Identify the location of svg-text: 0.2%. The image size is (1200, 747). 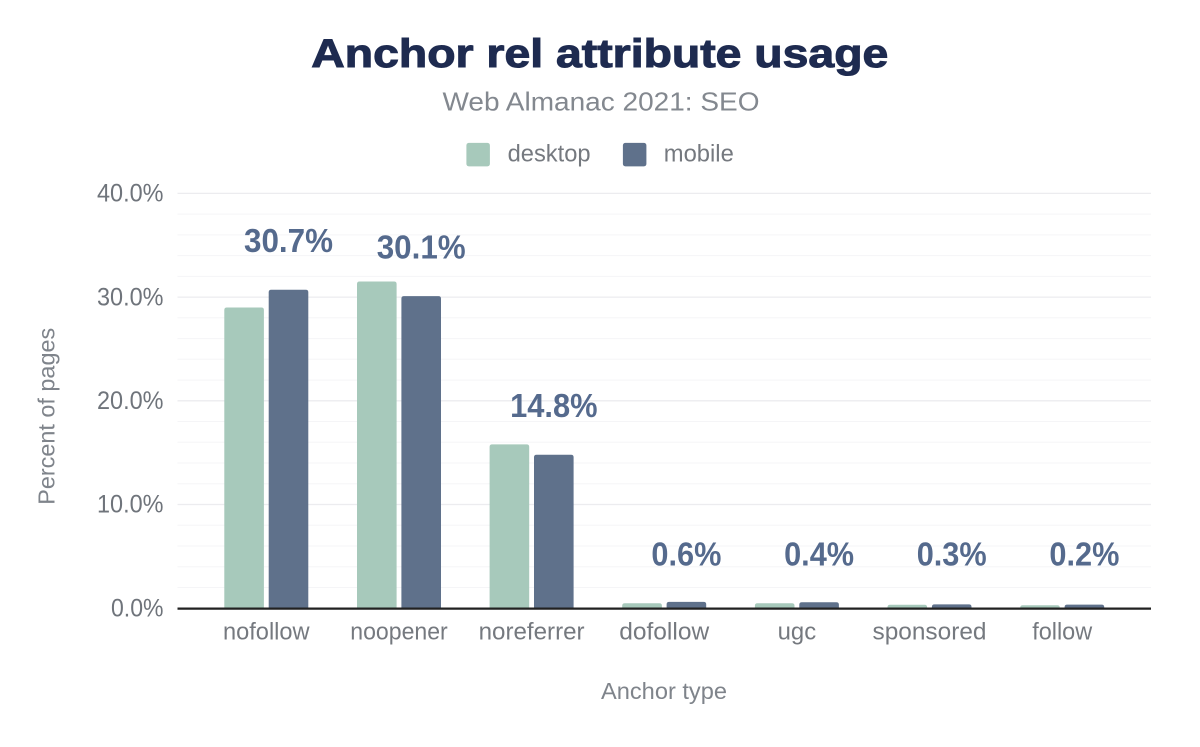
(1084, 554).